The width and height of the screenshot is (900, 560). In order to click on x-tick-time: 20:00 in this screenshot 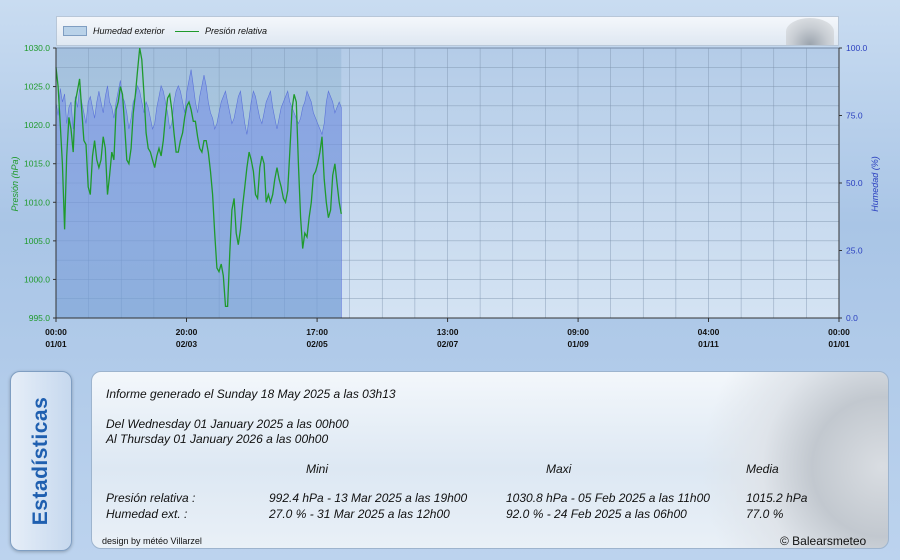, I will do `click(187, 332)`.